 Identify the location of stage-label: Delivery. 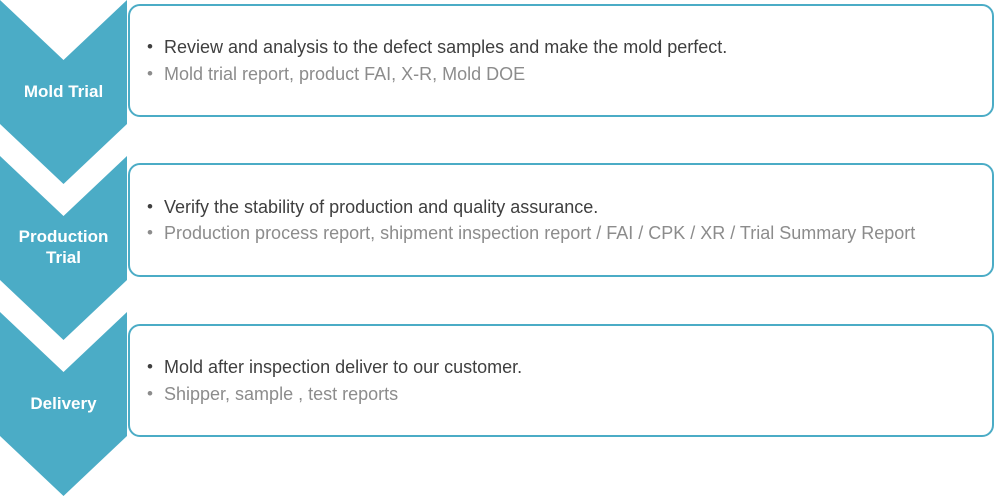
(63, 403).